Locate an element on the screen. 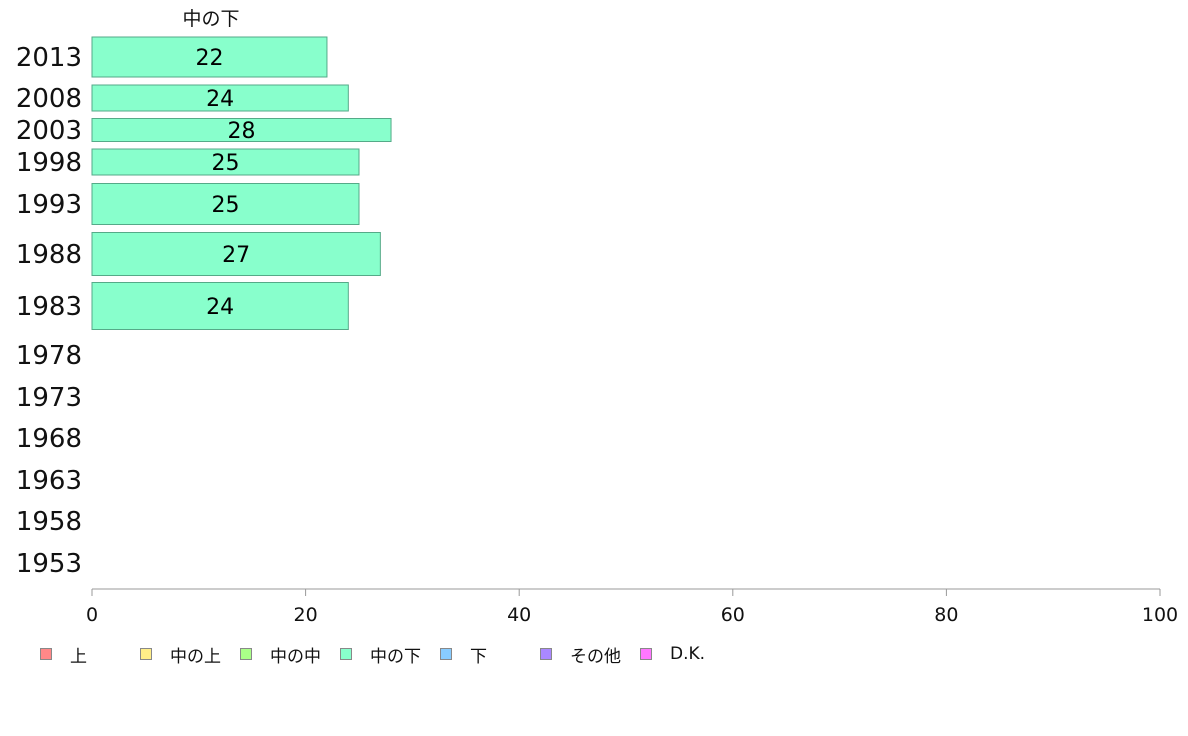  legend: 上 中の上 中の中 中の下 下 その他 D.K. is located at coordinates (400, 654).